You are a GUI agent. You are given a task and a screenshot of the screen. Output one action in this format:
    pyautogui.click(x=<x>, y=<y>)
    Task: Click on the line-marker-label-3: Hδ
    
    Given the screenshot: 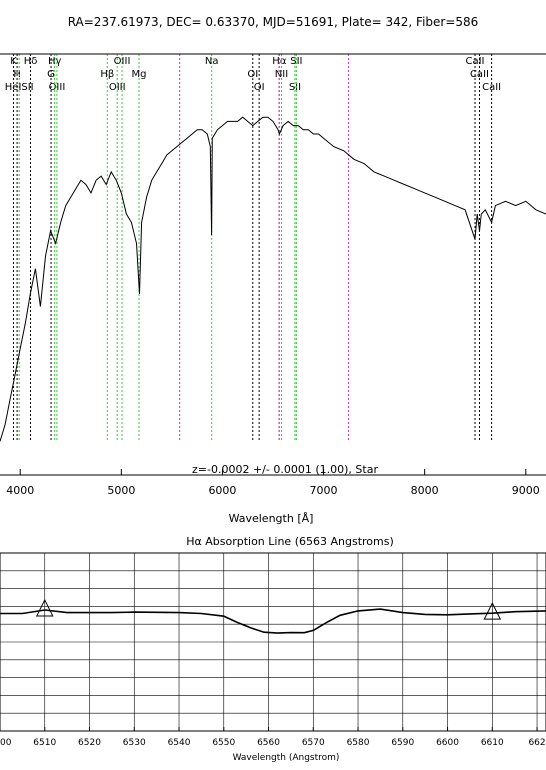 What is the action you would take?
    pyautogui.click(x=31, y=61)
    